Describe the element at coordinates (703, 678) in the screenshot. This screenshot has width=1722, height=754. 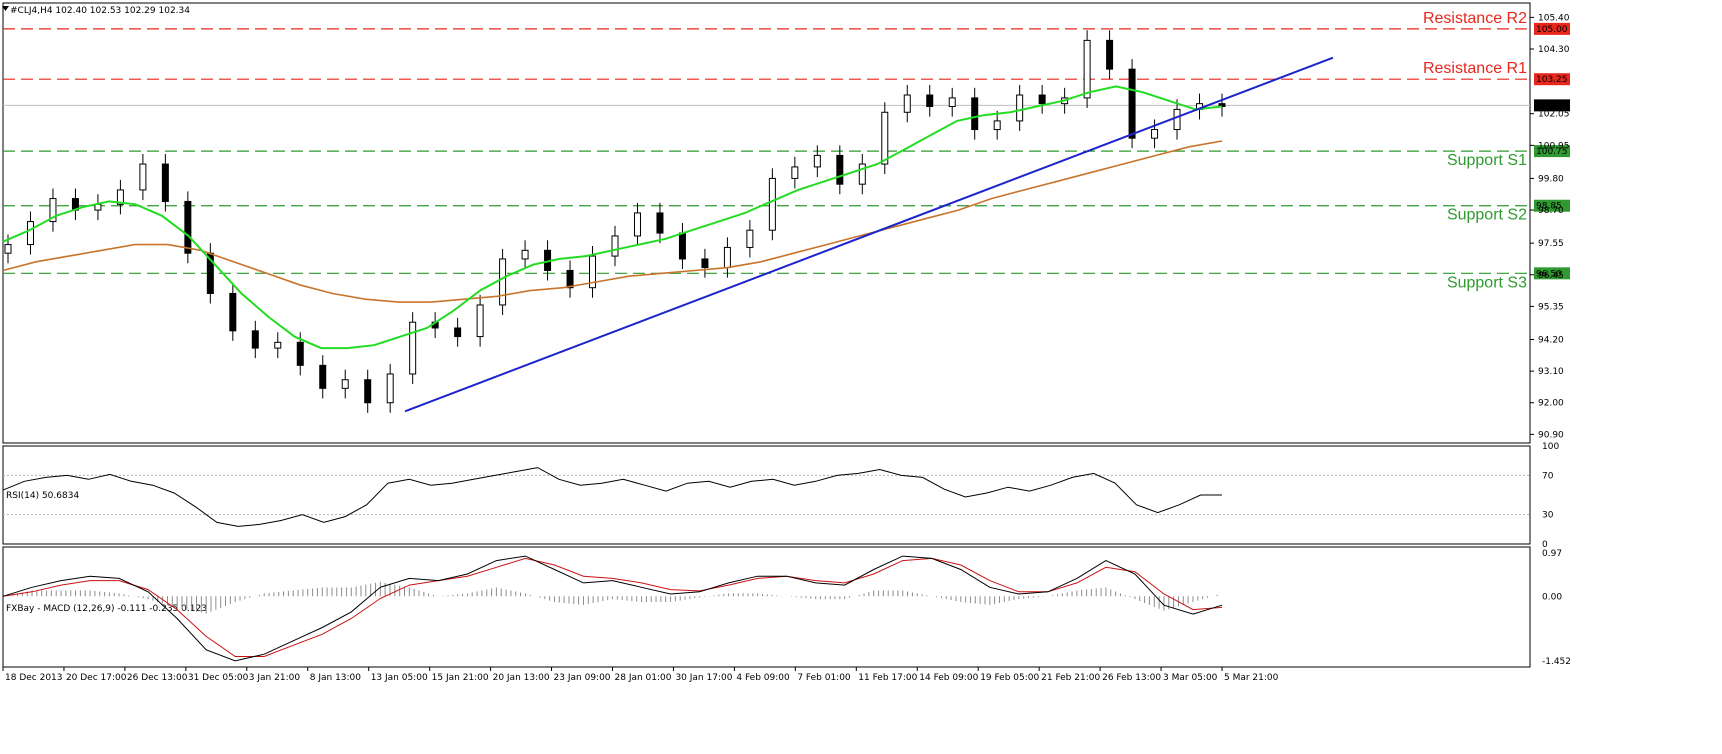
I see `time-tick-label: 30 Jan 17:00` at that location.